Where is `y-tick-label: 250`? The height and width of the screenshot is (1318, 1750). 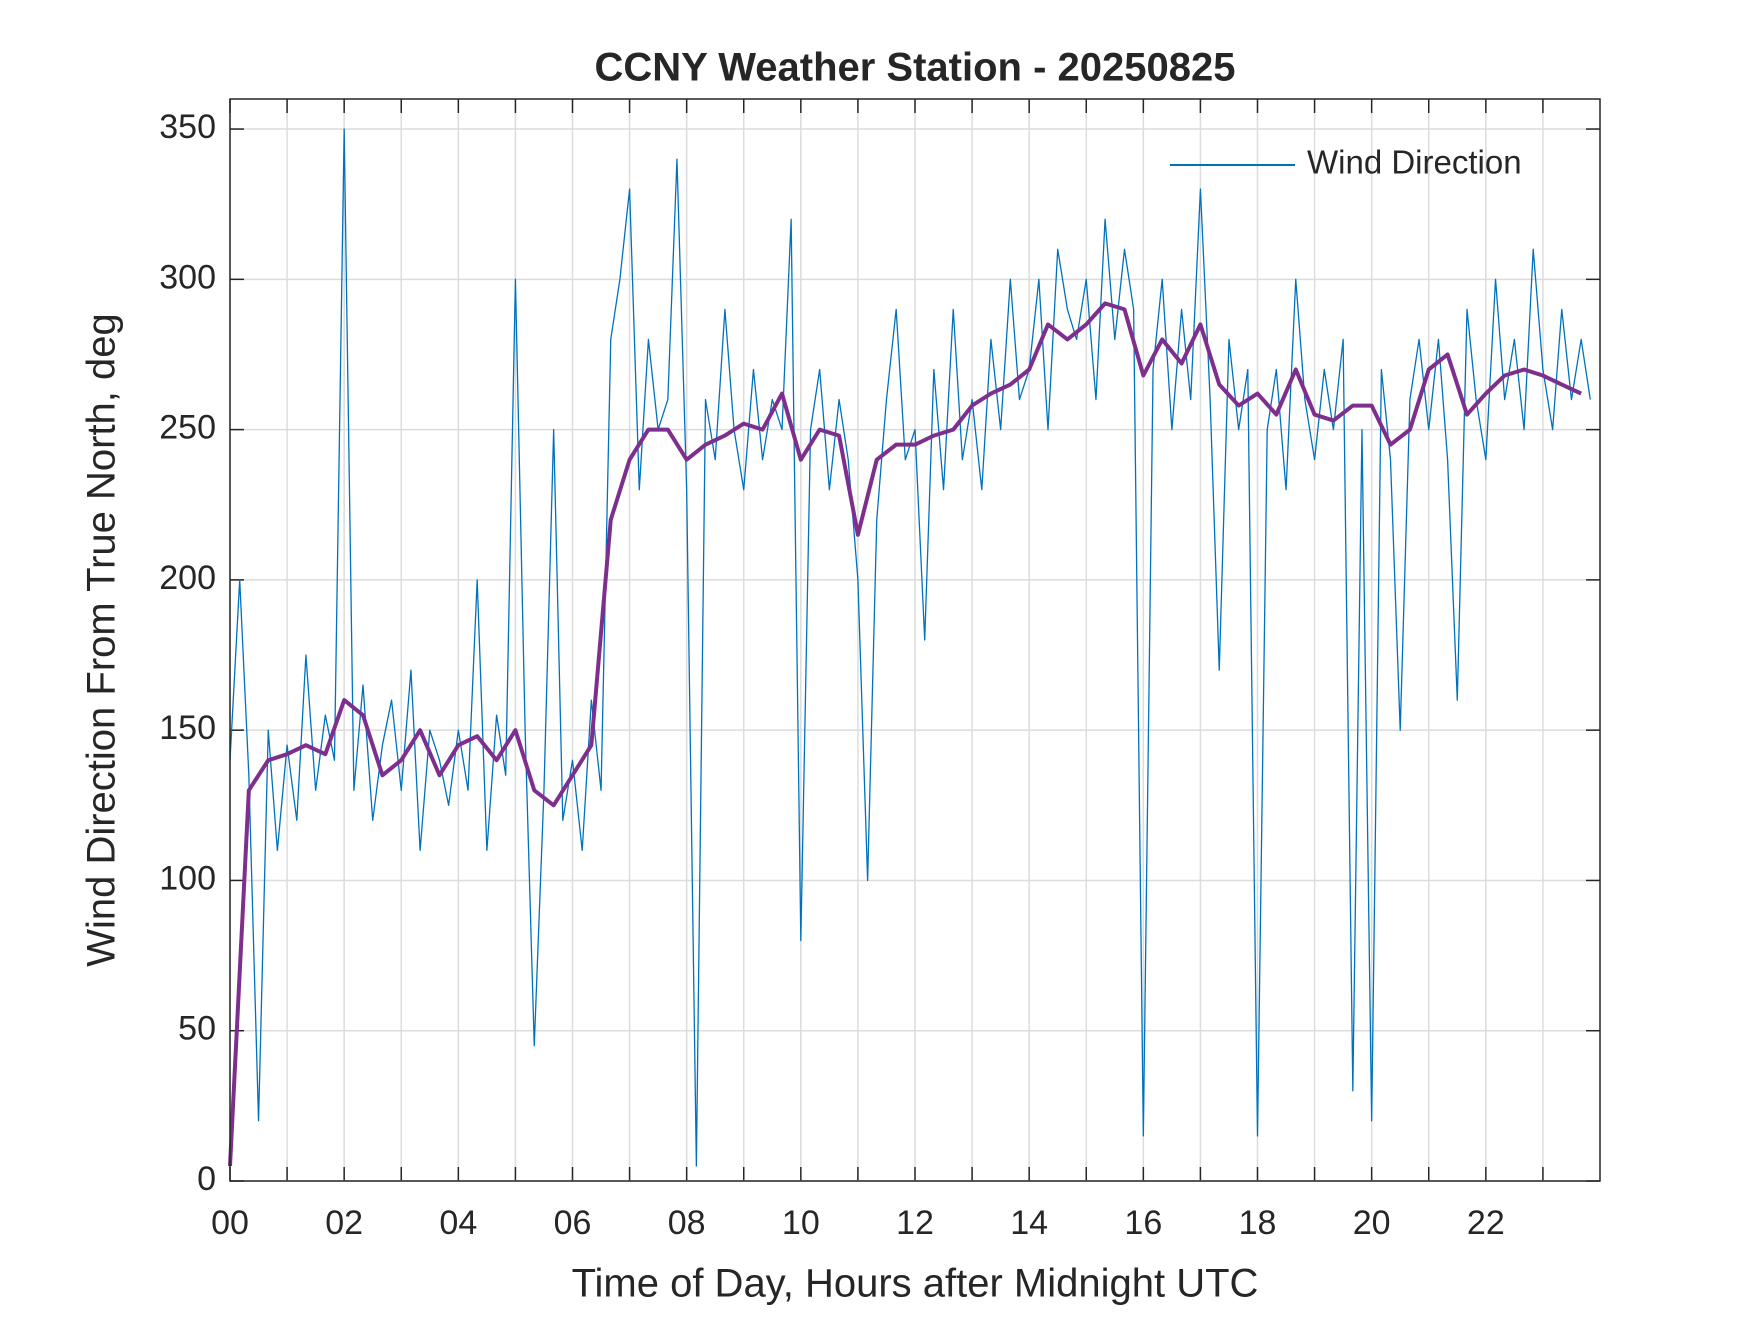
y-tick-label: 250 is located at coordinates (187, 428).